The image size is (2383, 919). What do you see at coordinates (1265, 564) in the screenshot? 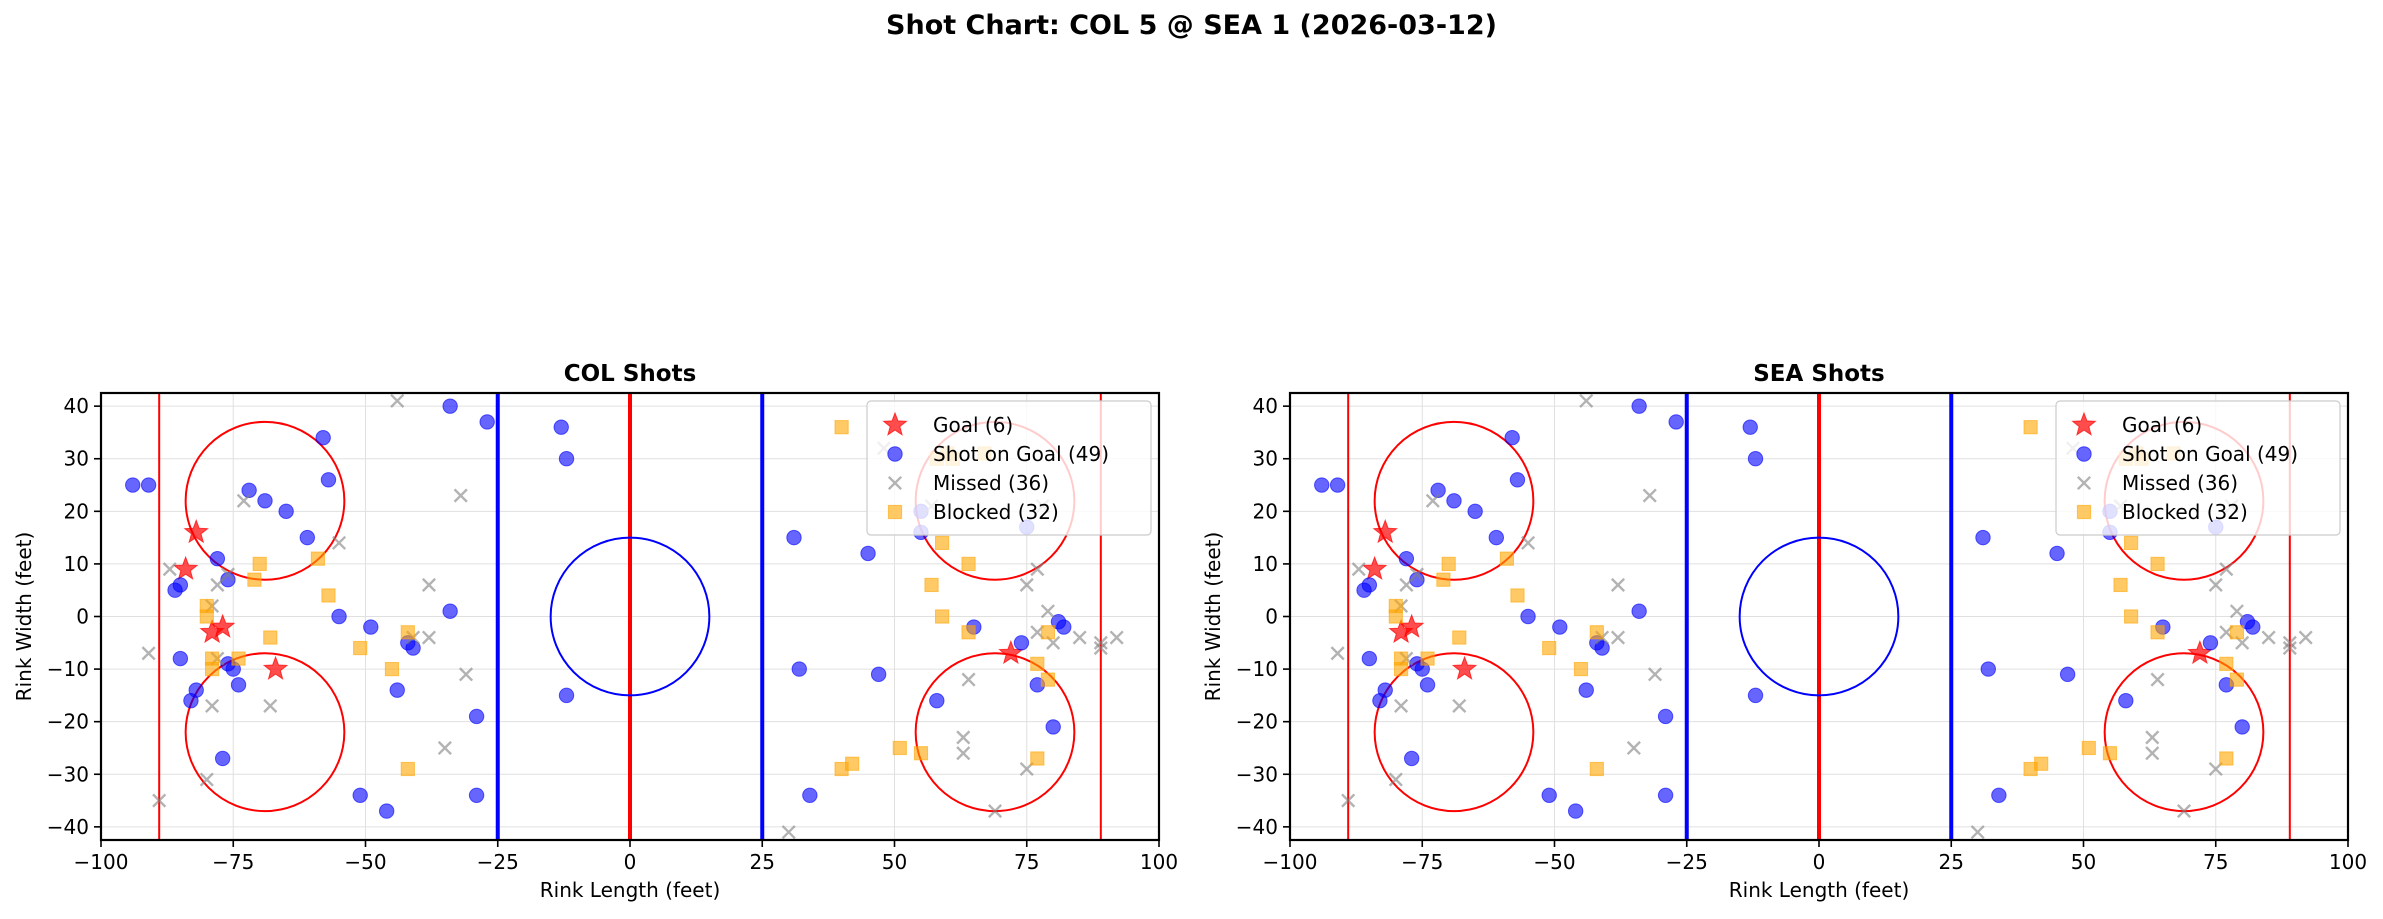
I see `y-tick-label: 10` at bounding box center [1265, 564].